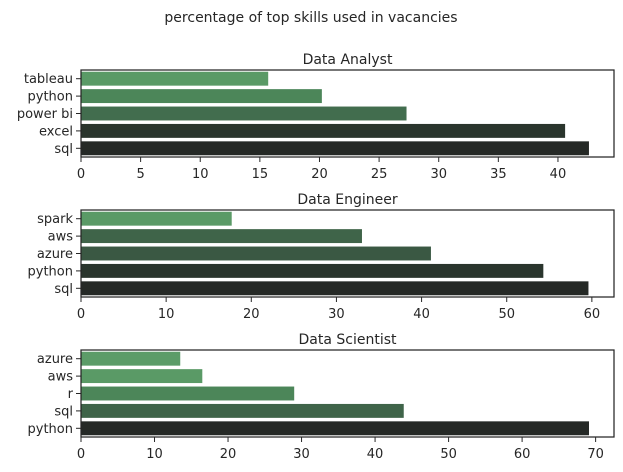 This screenshot has width=623, height=472. Describe the element at coordinates (48, 79) in the screenshot. I see `y-tick-label: tableau` at that location.